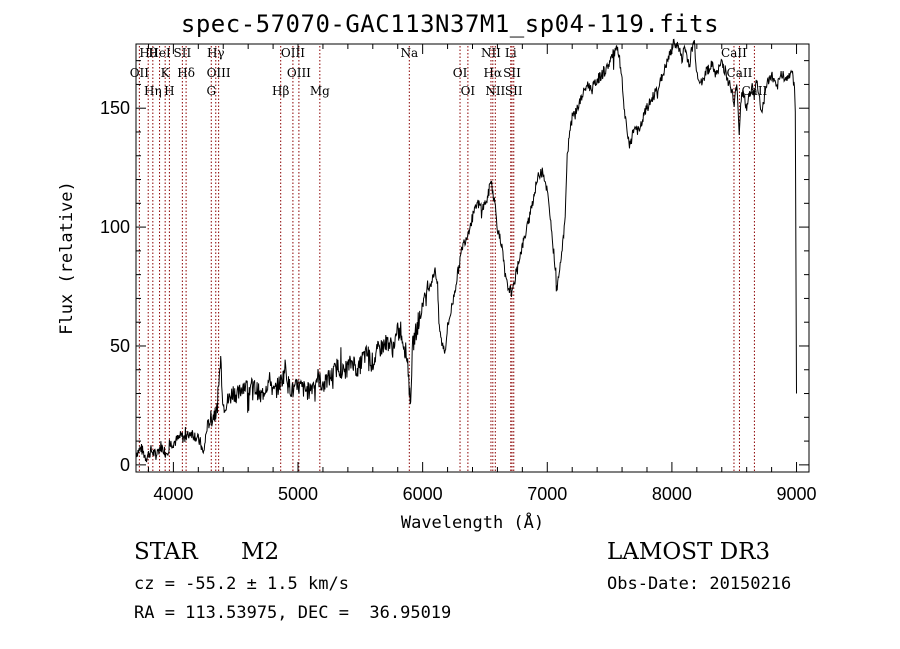 The width and height of the screenshot is (900, 649). Describe the element at coordinates (689, 552) in the screenshot. I see `survey-name: LAMOST DR3` at that location.